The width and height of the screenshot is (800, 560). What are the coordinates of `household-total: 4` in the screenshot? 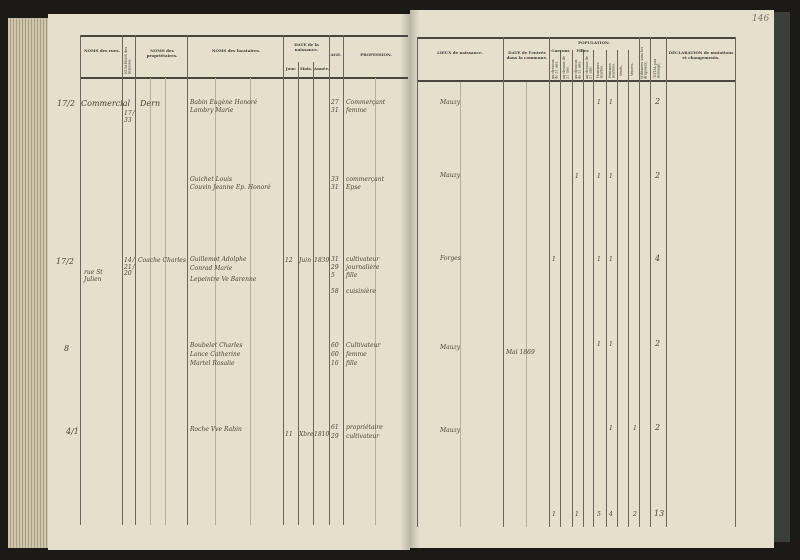 It's located at (658, 258).